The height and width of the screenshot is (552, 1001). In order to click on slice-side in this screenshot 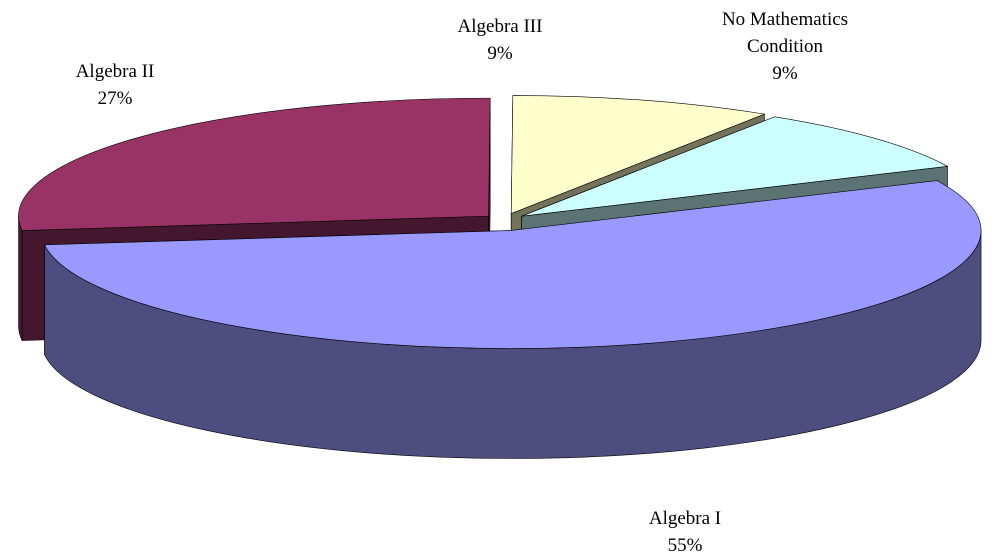, I will do `click(20, 278)`.